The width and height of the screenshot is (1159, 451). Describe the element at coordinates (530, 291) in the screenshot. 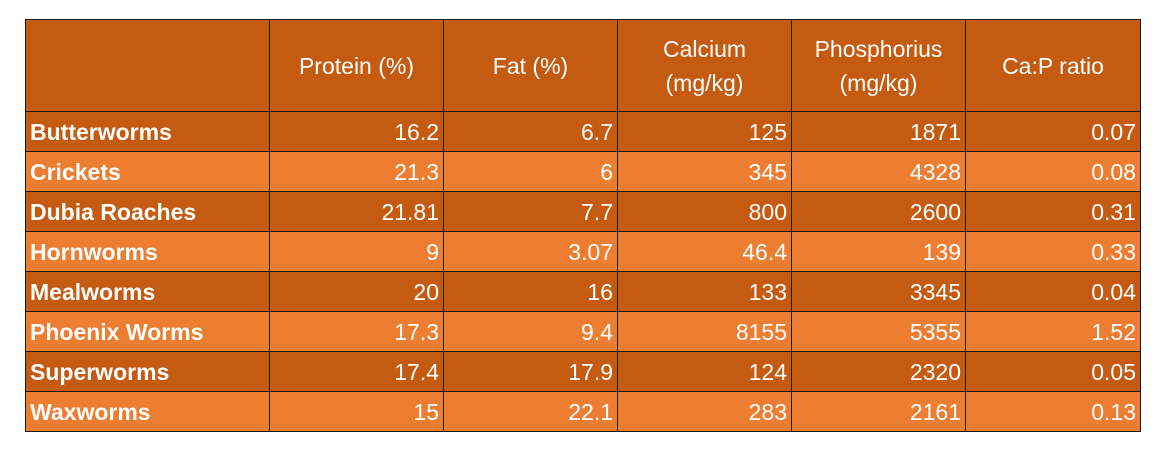

I see `fat-cell: 16` at that location.